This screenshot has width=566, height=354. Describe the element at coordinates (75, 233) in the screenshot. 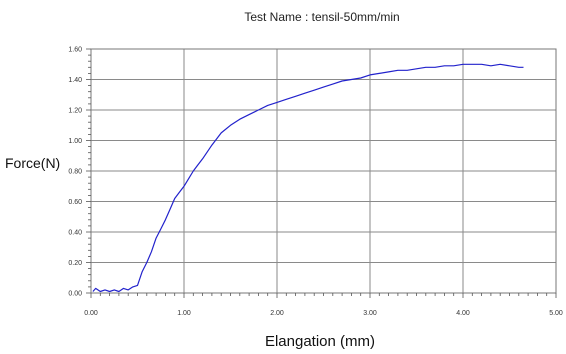

I see `y-tick-label: 0.40` at that location.